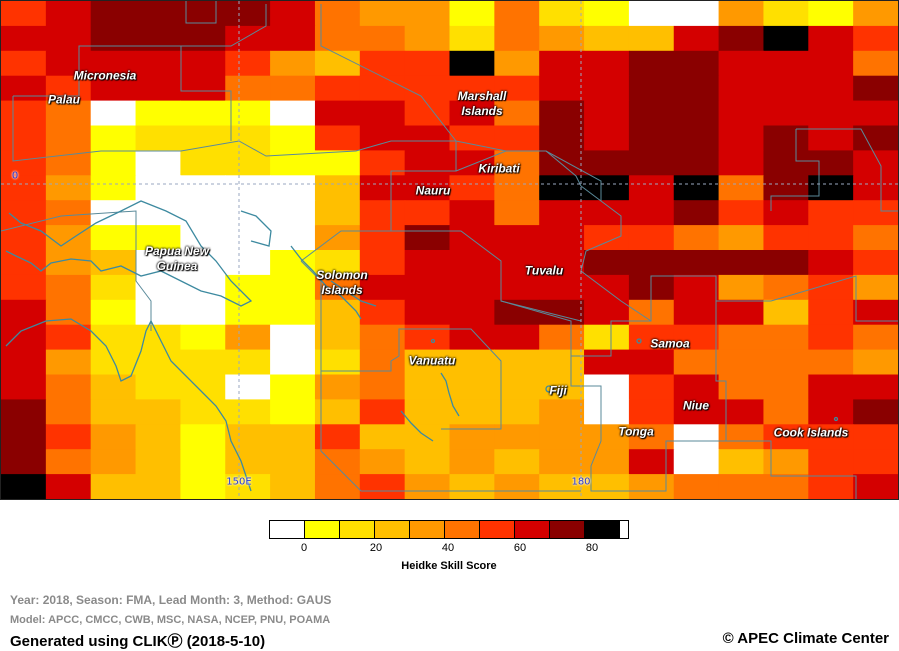 The height and width of the screenshot is (651, 899). I want to click on legend-color-swatch, so click(392, 529).